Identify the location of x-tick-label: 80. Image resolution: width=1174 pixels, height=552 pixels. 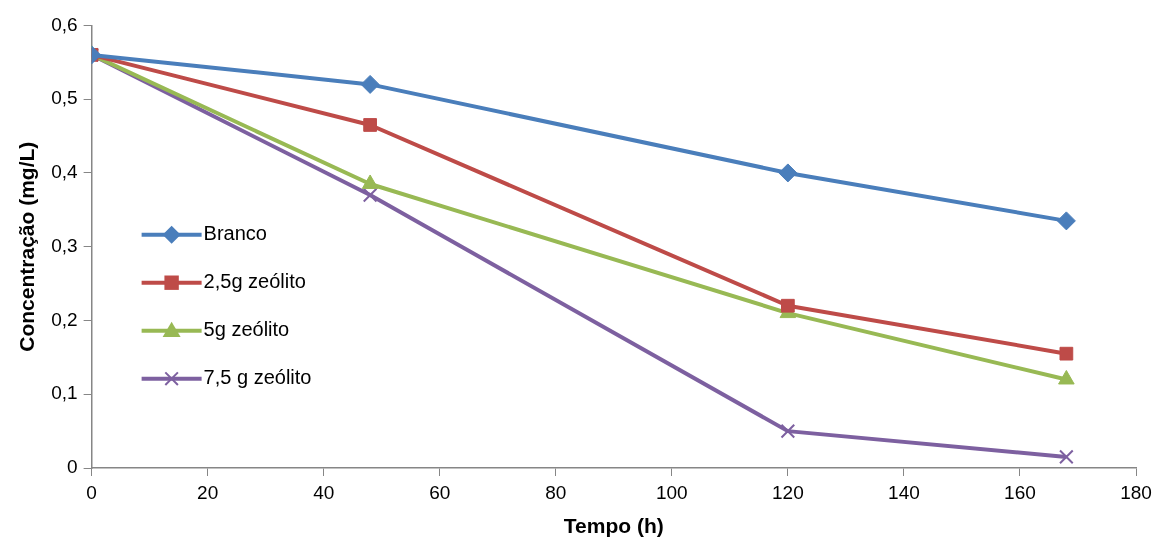
(556, 492).